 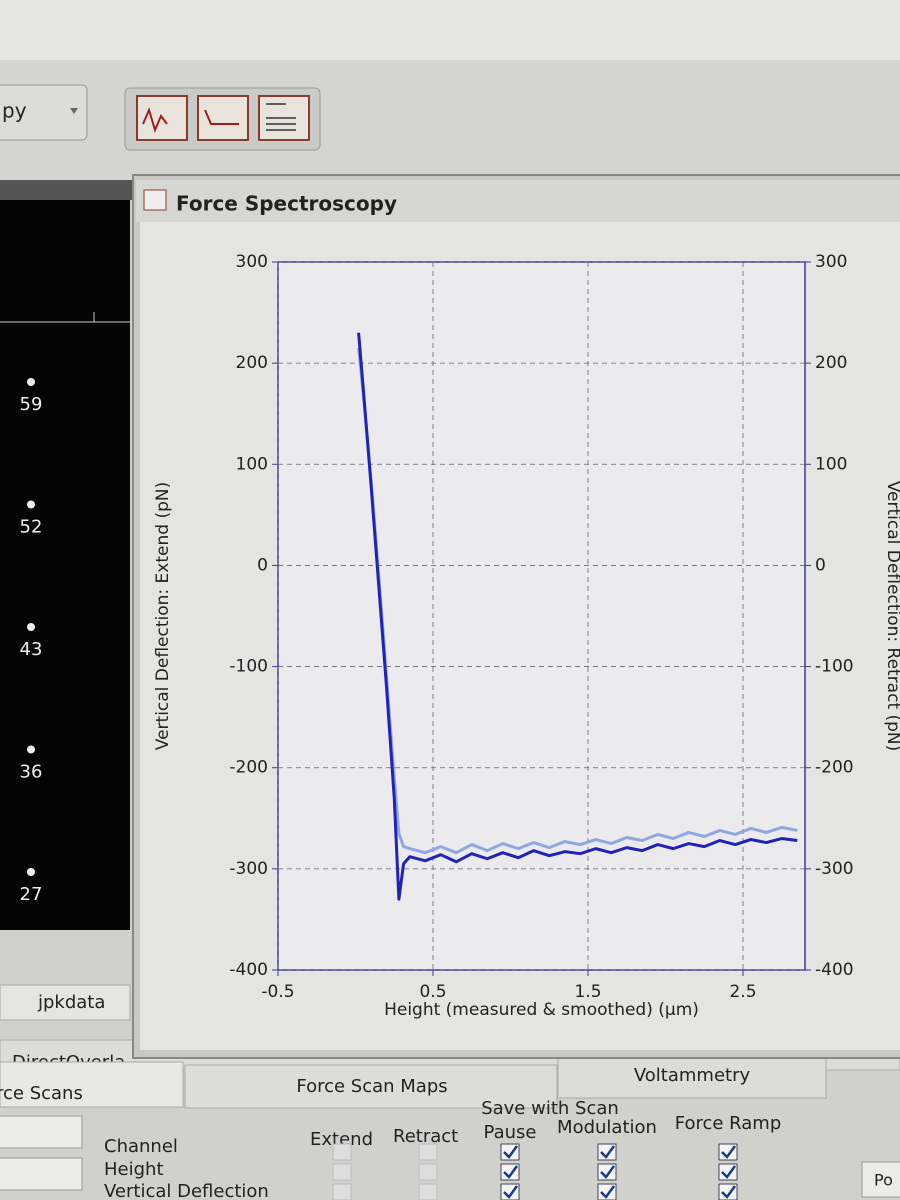 I want to click on row-label: Height, so click(x=134, y=1169).